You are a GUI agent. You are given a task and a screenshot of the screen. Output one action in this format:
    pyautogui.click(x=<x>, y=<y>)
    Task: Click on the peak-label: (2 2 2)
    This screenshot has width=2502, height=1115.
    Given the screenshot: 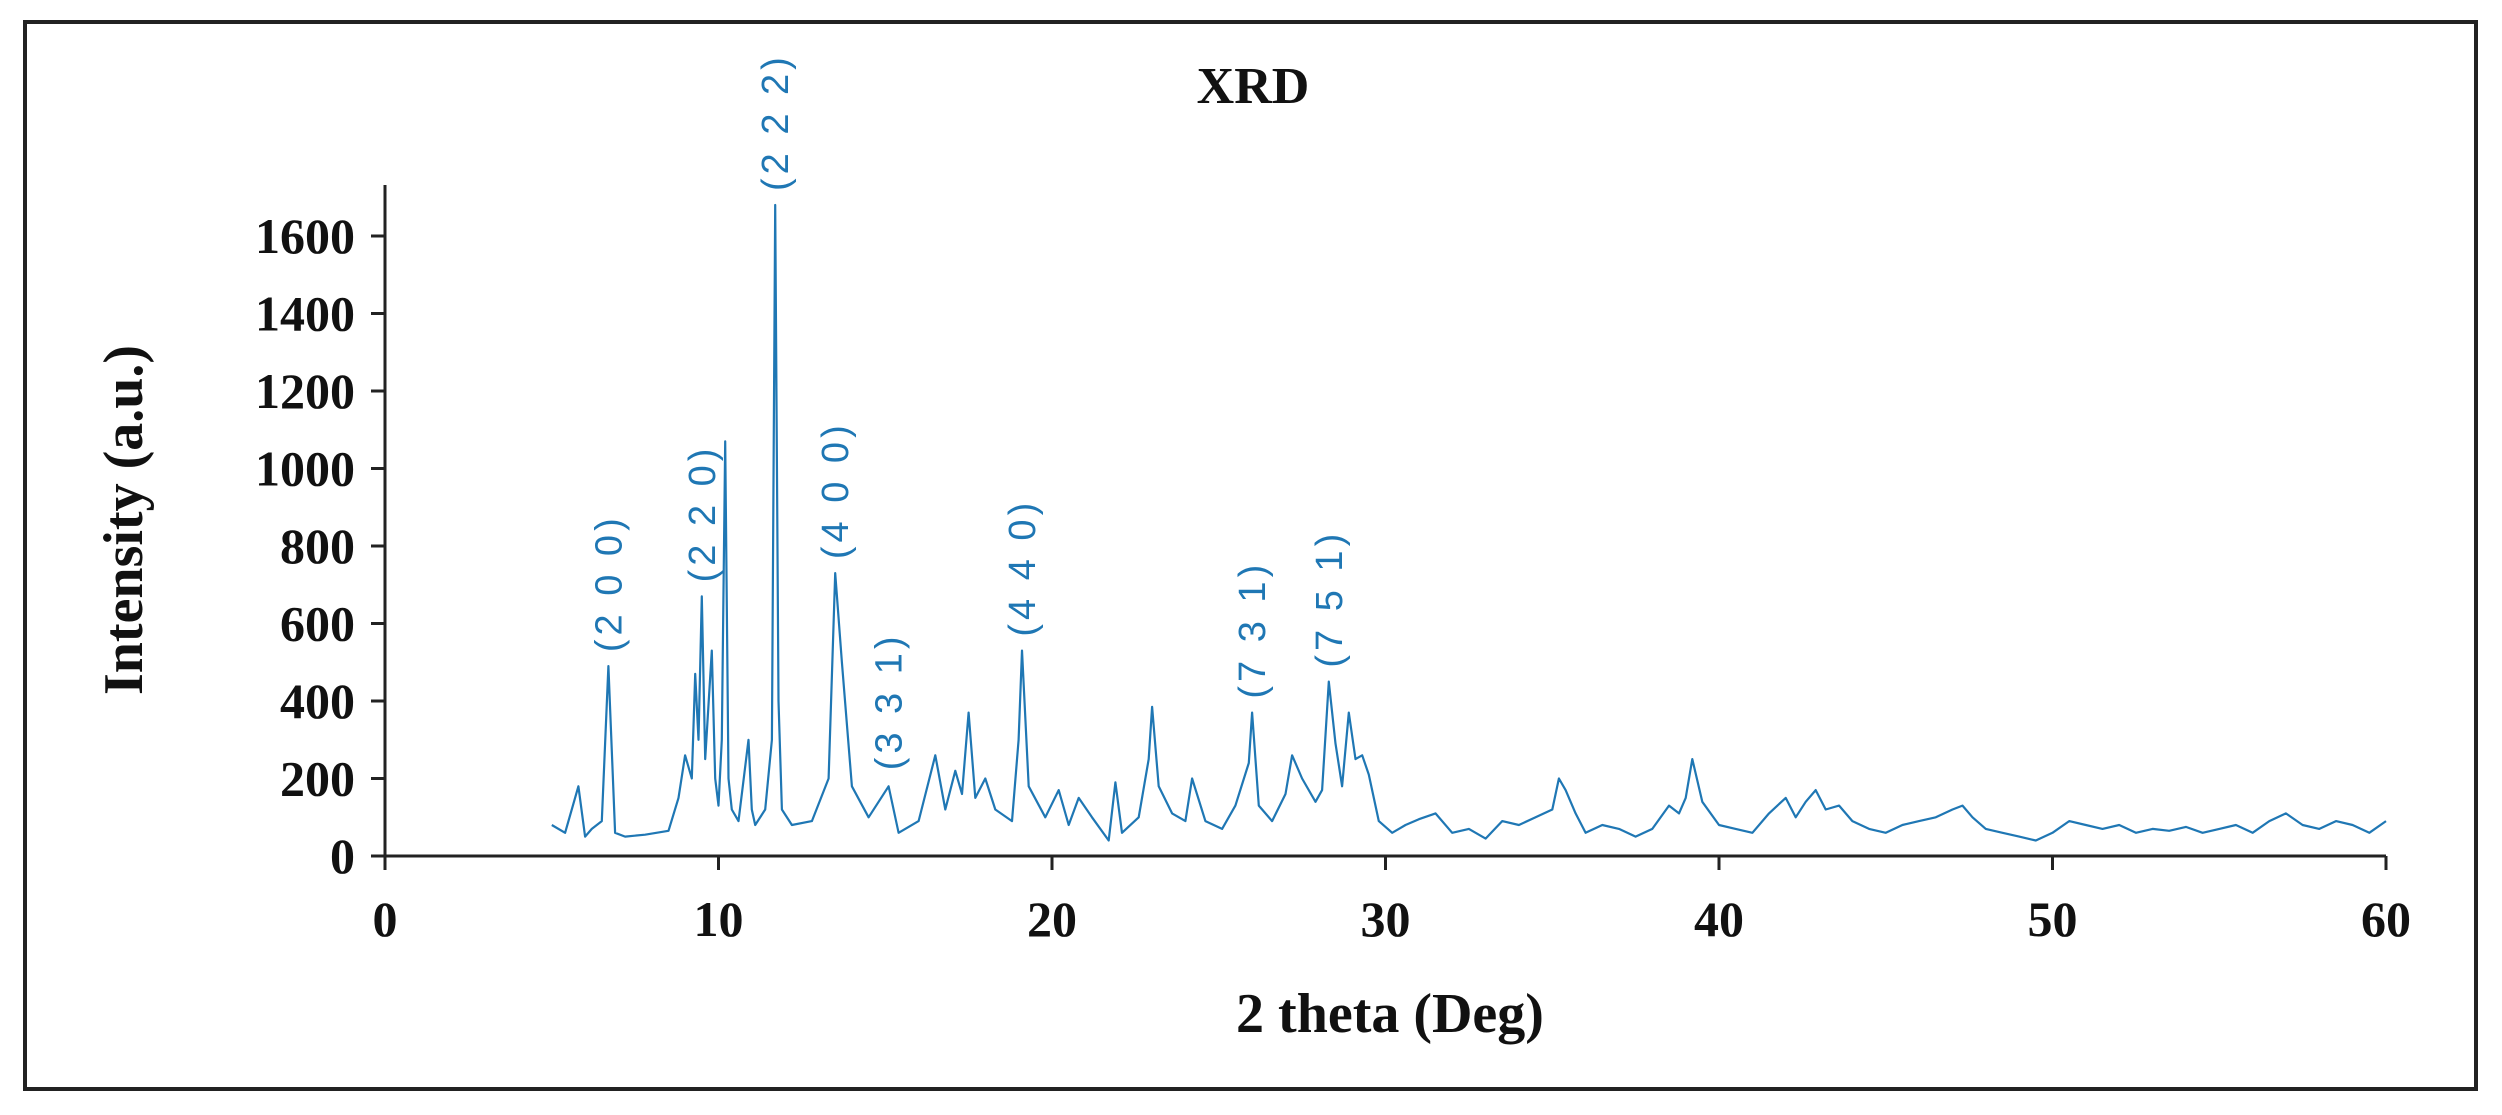 What is the action you would take?
    pyautogui.click(x=776, y=122)
    